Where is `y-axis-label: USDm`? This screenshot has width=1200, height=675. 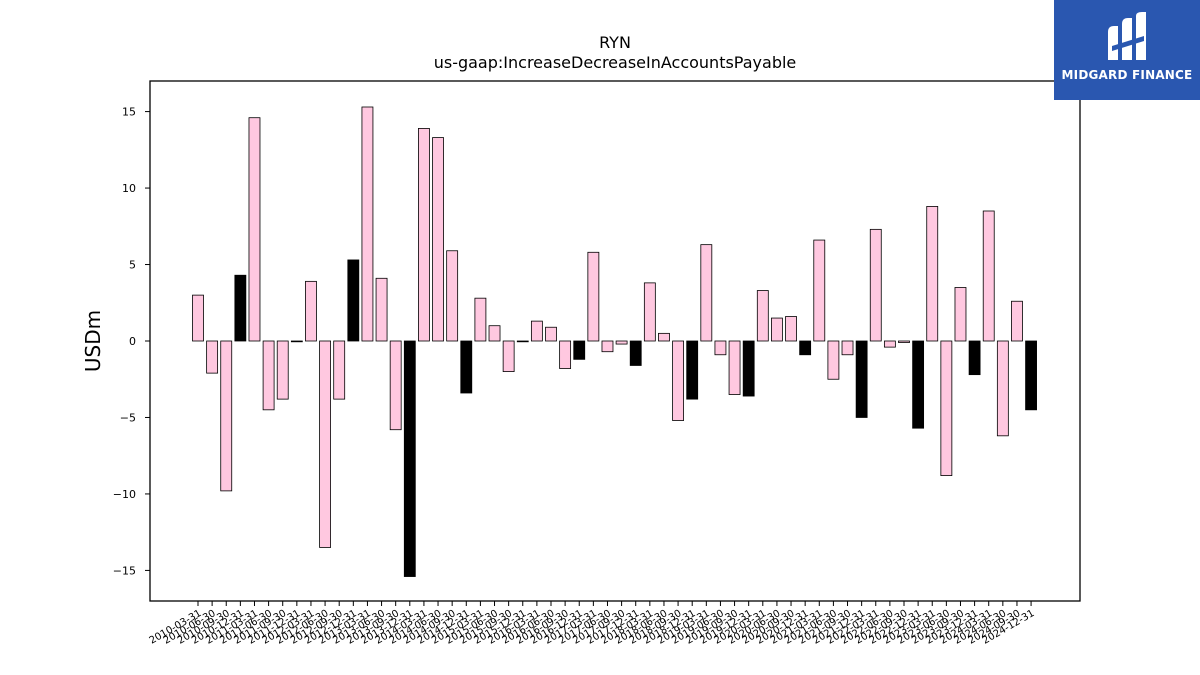
y-axis-label: USDm is located at coordinates (93, 341).